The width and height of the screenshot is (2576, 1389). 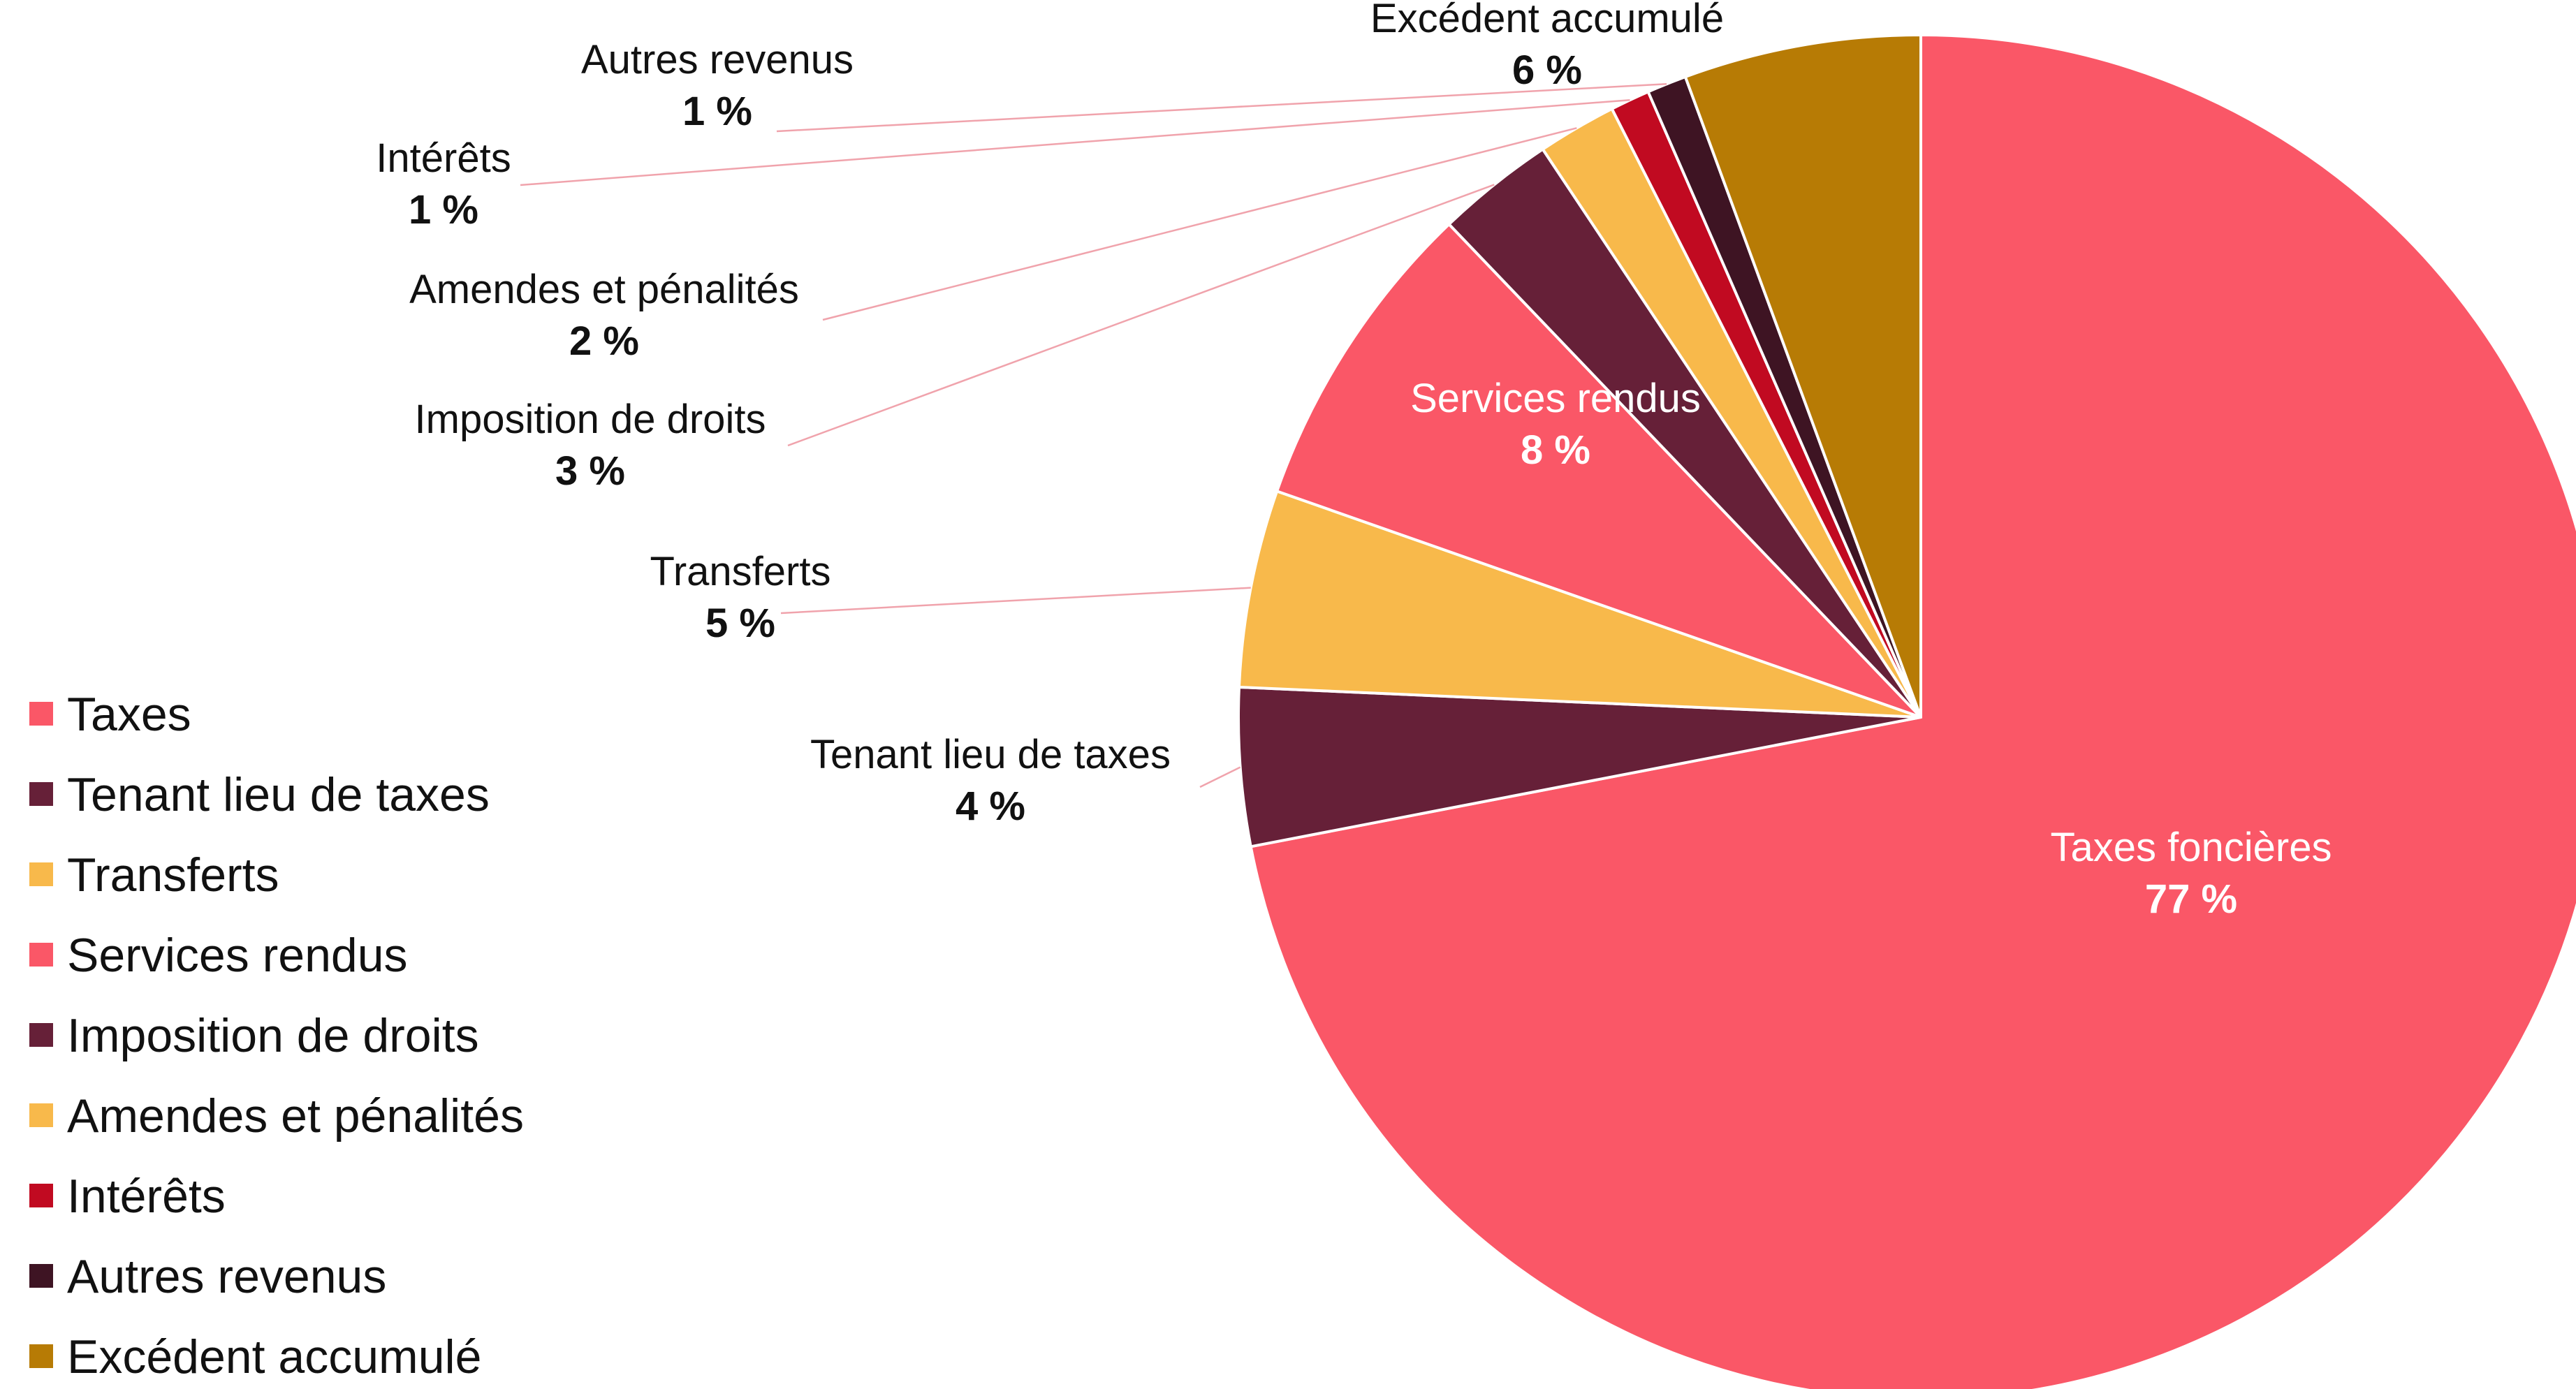 I want to click on pie-slice-tenant-lieu-de-taxes, so click(x=1579, y=766).